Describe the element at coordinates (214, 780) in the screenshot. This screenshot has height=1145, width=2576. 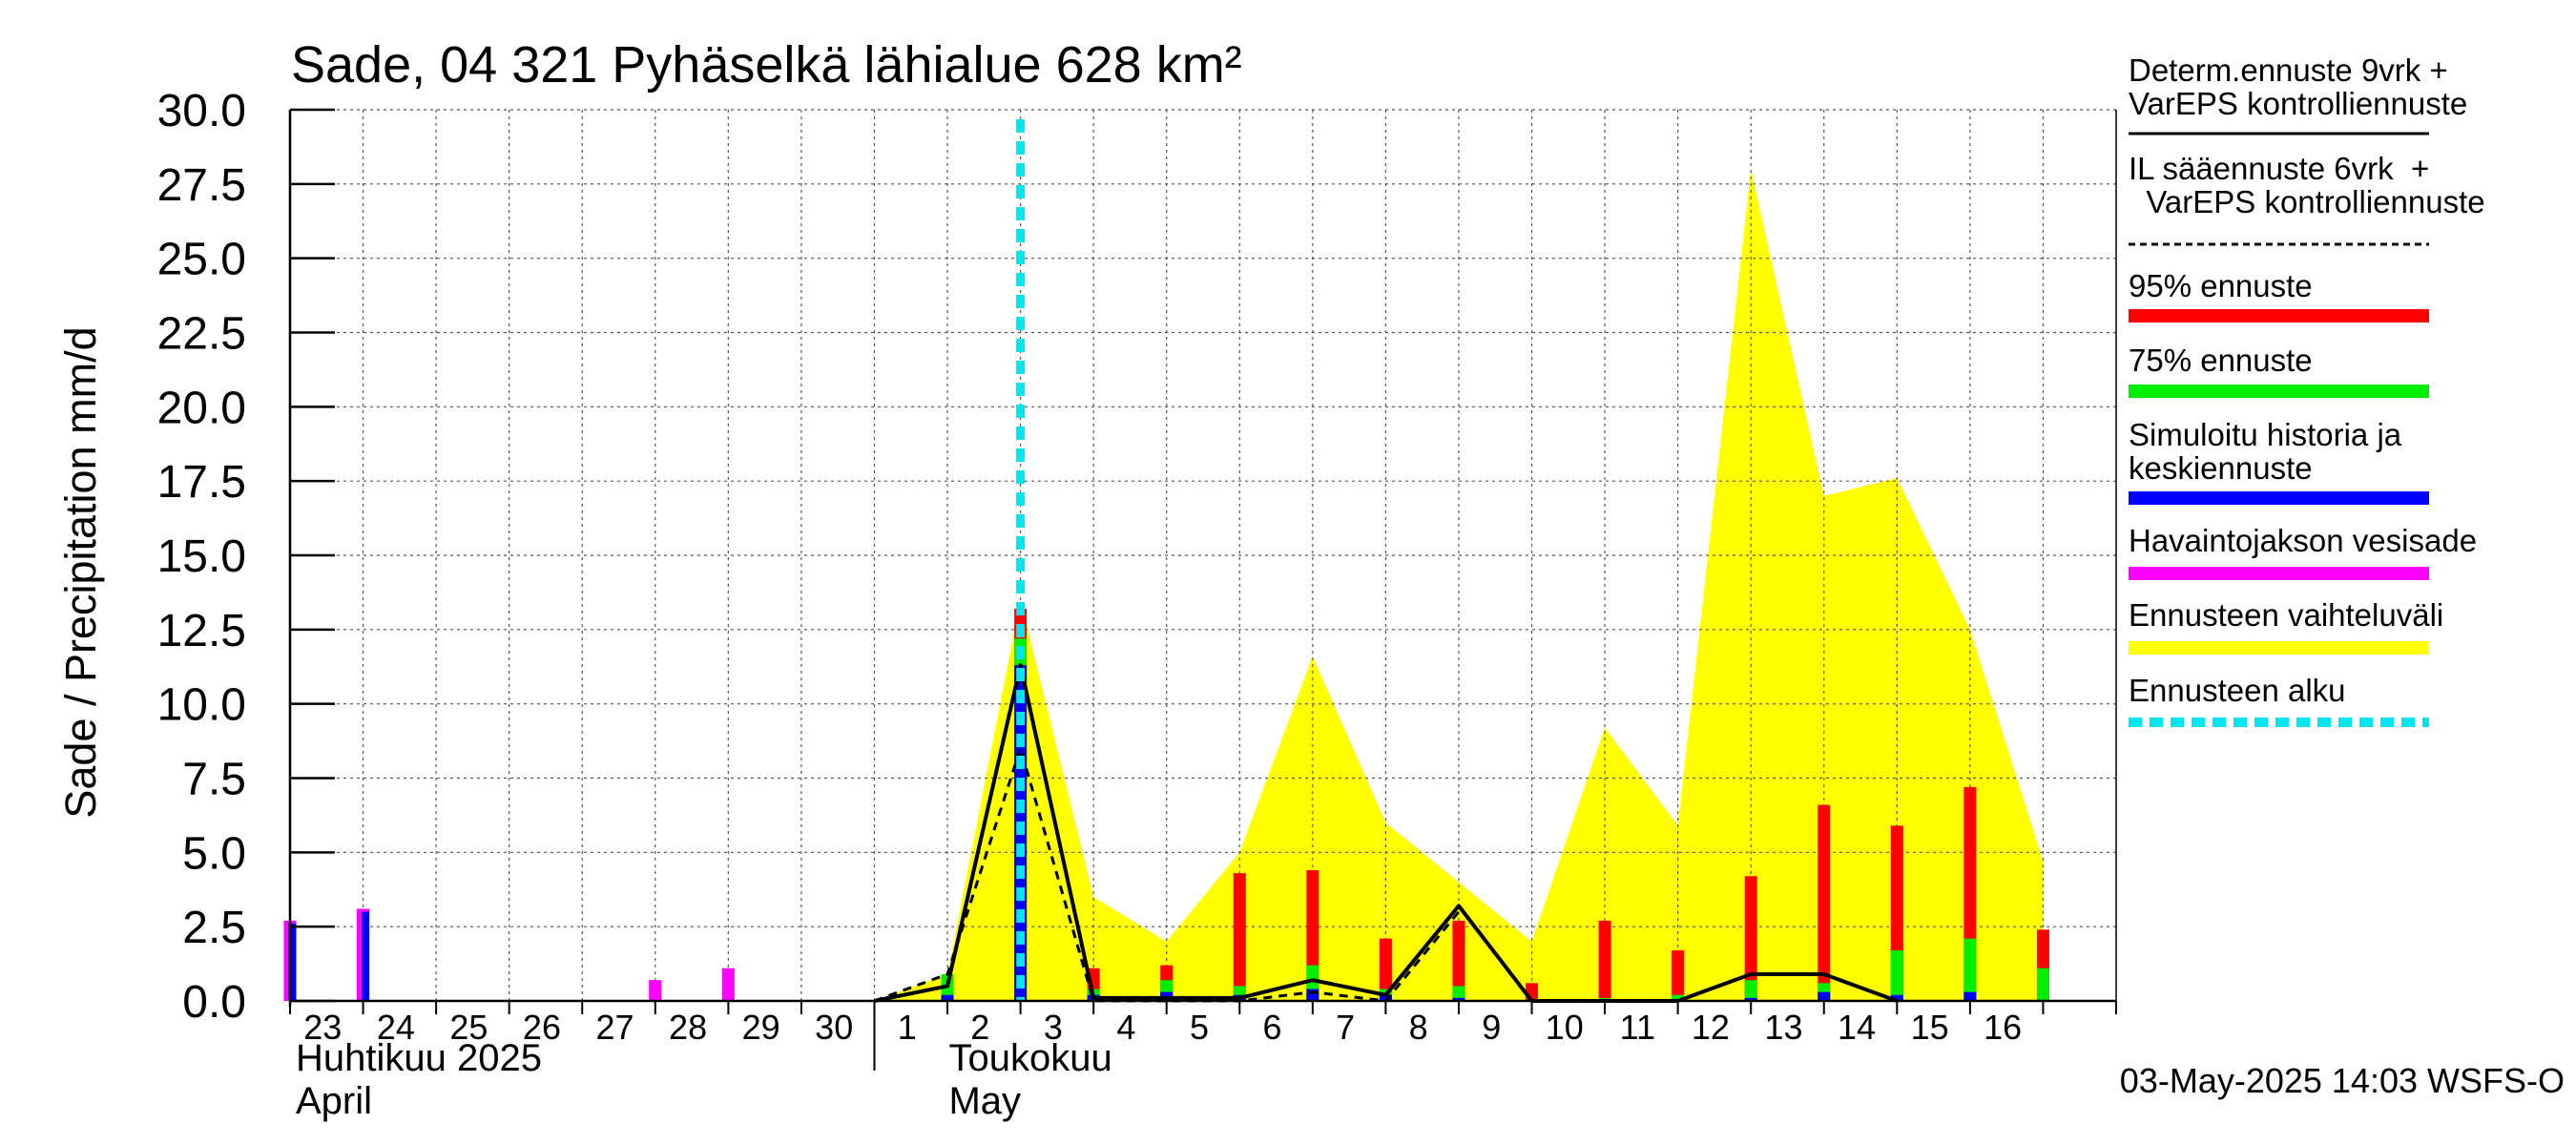
I see `y-tick-label: 7.5` at that location.